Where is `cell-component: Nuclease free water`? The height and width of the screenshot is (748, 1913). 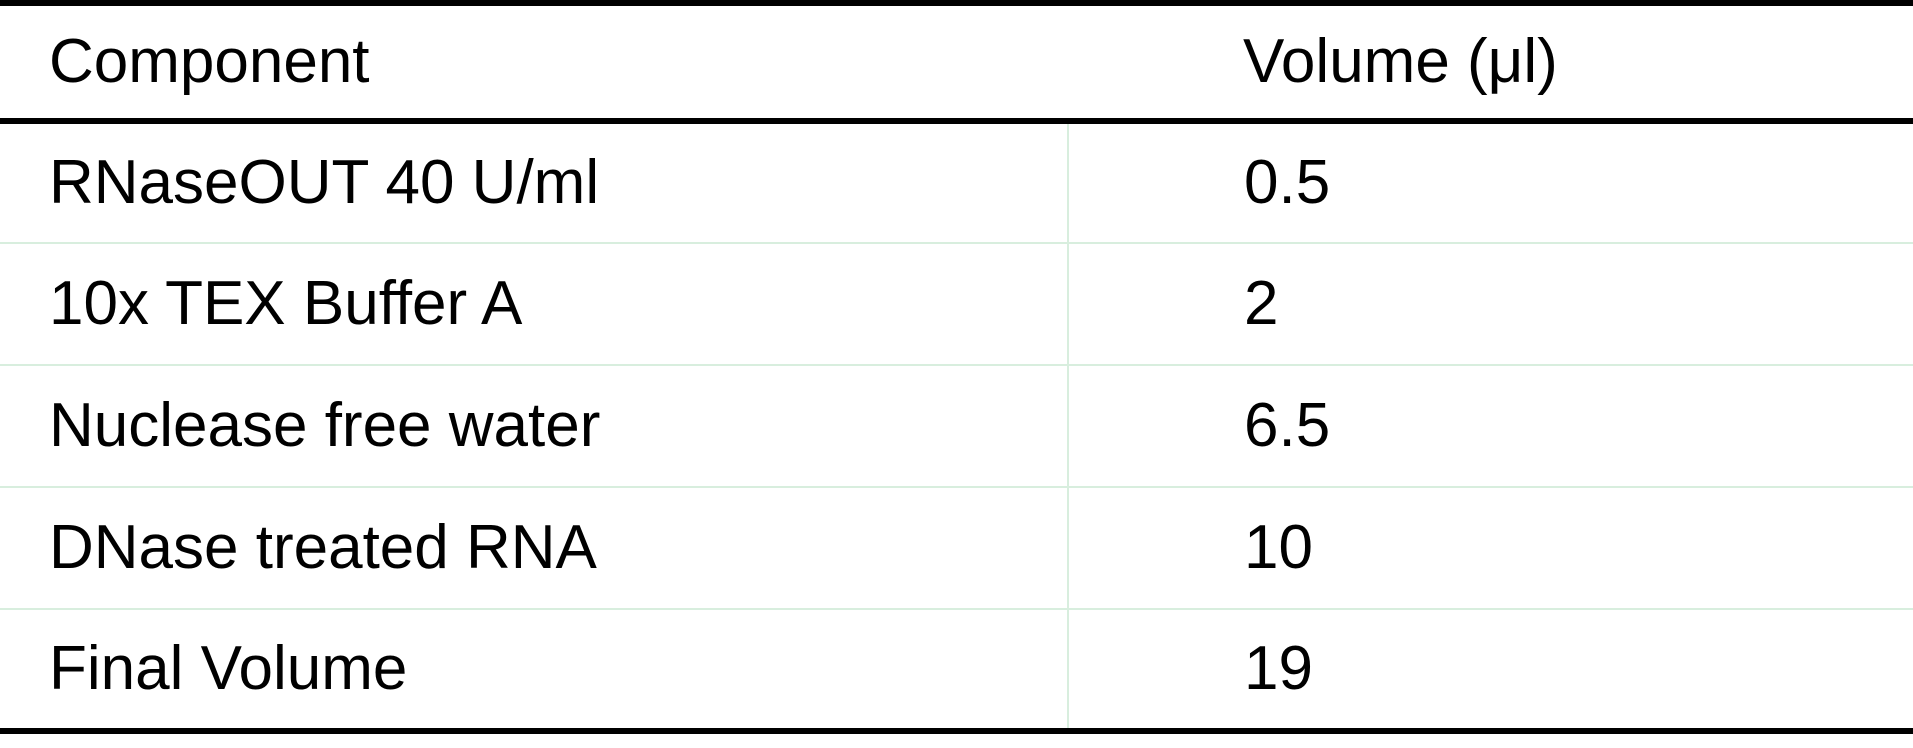
cell-component: Nuclease free water is located at coordinates (534, 426).